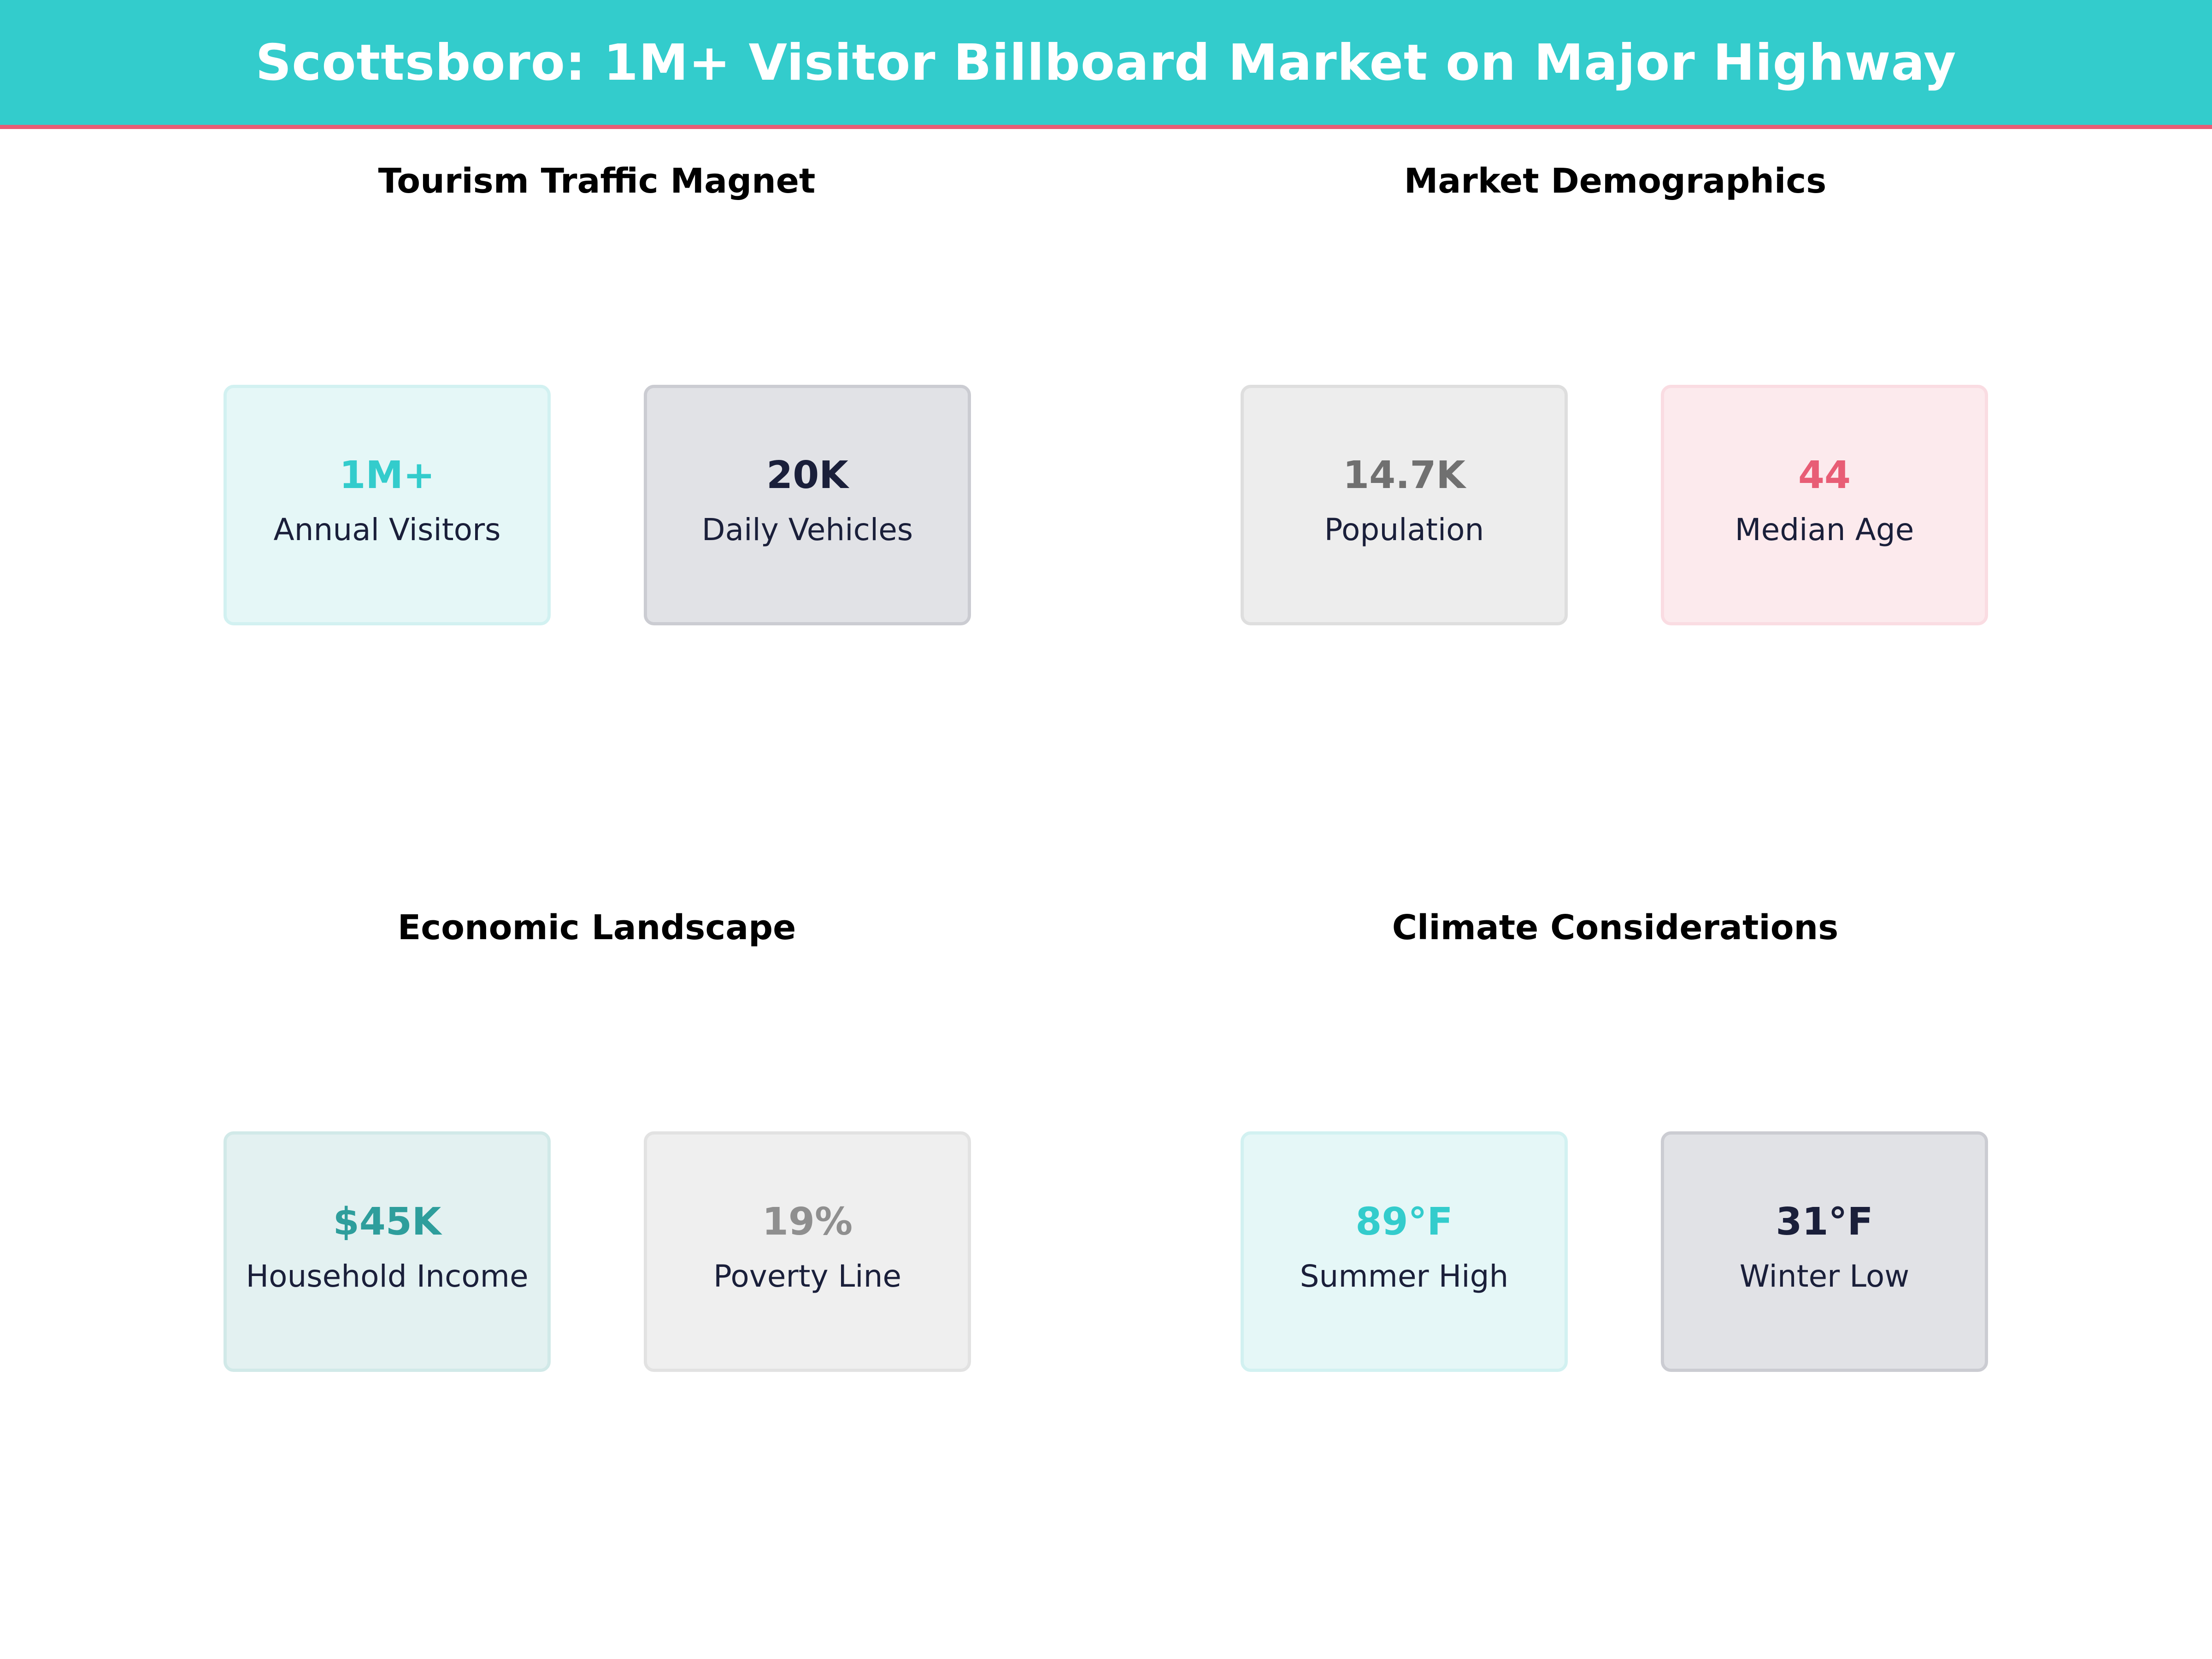 The image size is (2212, 1659). What do you see at coordinates (1824, 1222) in the screenshot?
I see `stat-value: 31°F` at bounding box center [1824, 1222].